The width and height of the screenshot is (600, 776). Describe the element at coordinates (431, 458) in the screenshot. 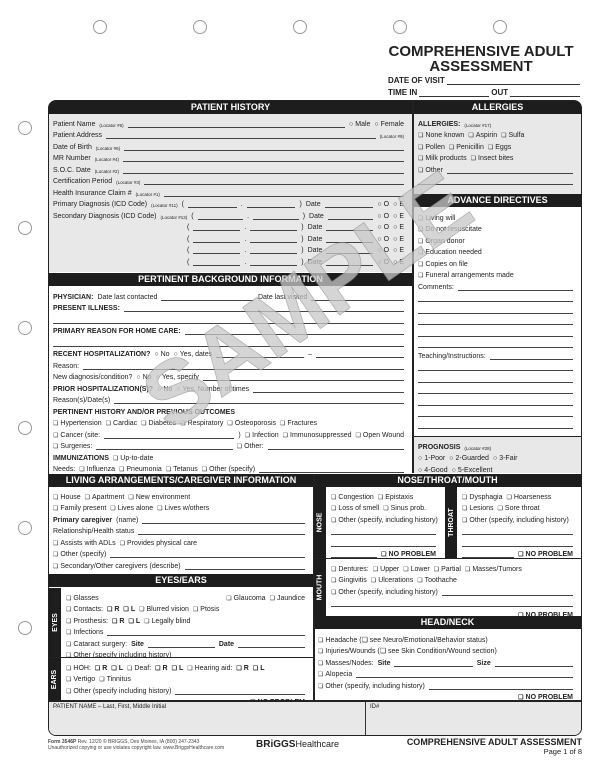

I see `radio: 1-Poor` at that location.